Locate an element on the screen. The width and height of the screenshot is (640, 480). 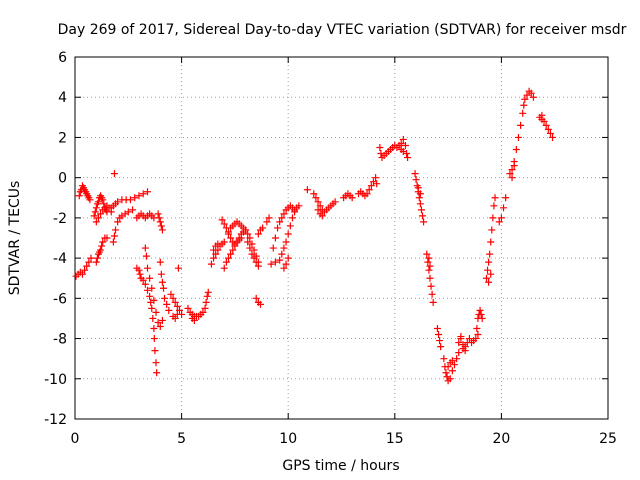
y-tick-label: -4 is located at coordinates (60, 259).